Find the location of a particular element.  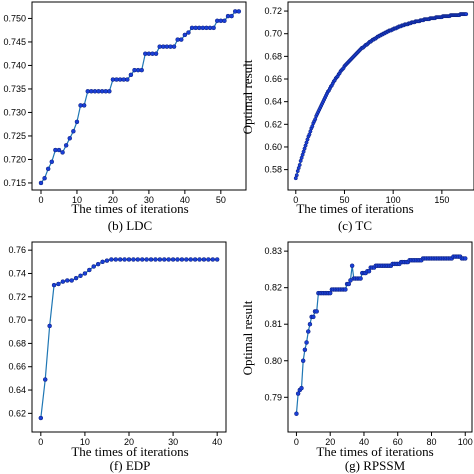

y-tick-label: 0.70 is located at coordinates (273, 34).